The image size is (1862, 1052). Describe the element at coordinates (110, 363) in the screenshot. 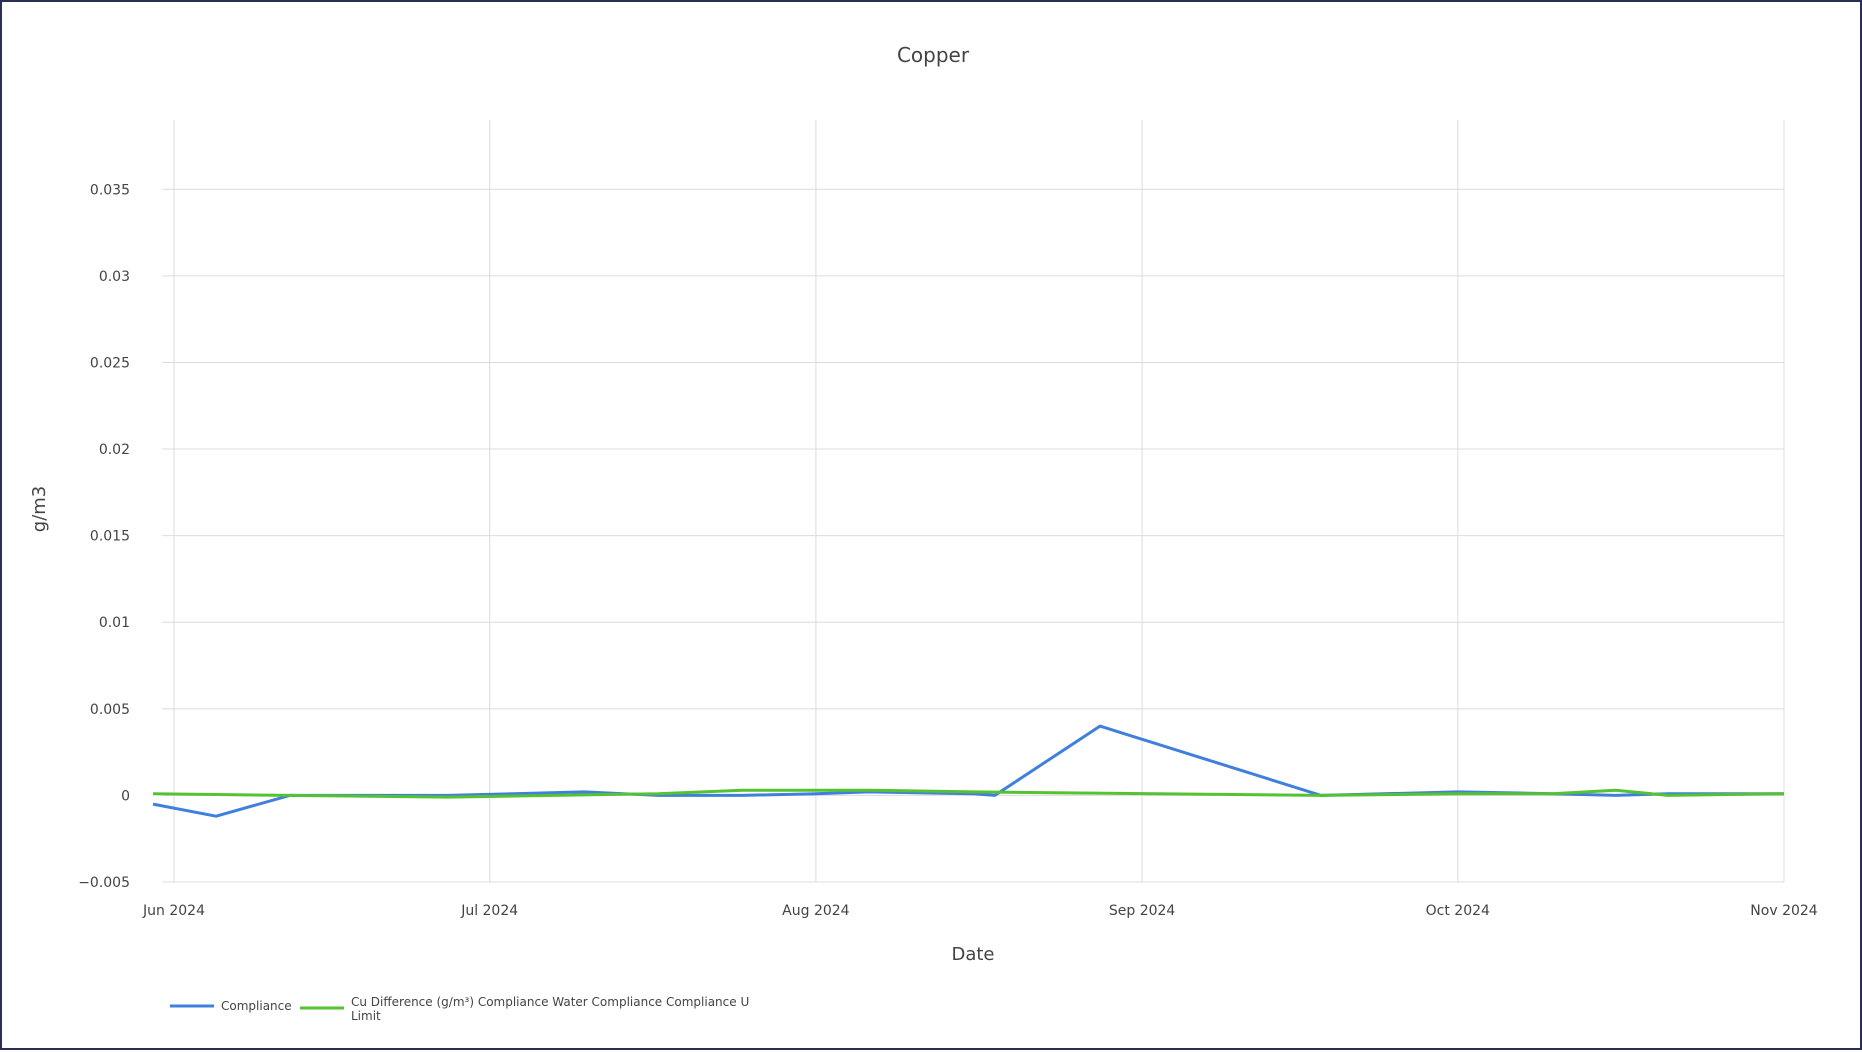

I see `y-tick-label: 0.025` at that location.